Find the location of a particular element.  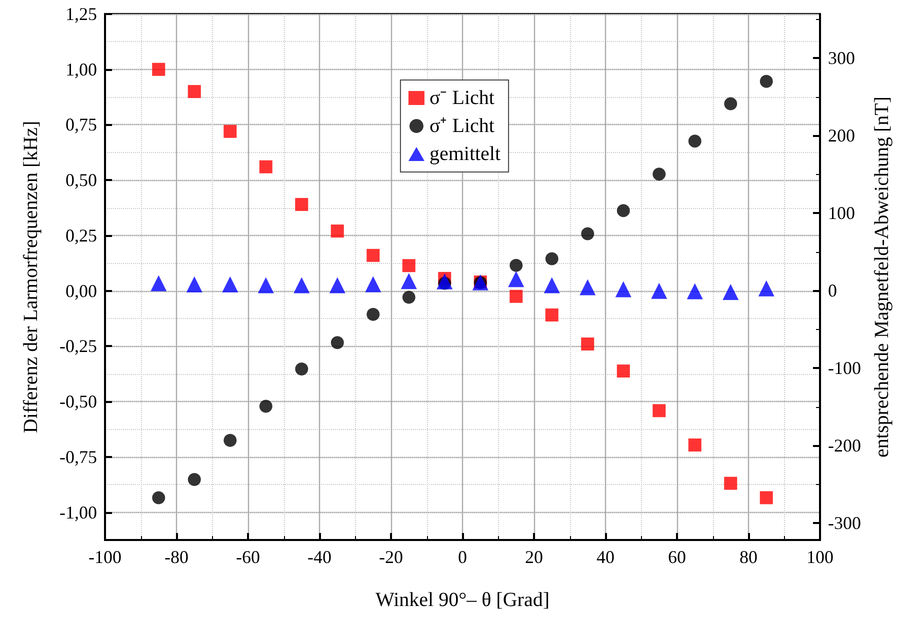

x-tick-label: -40 is located at coordinates (320, 557).